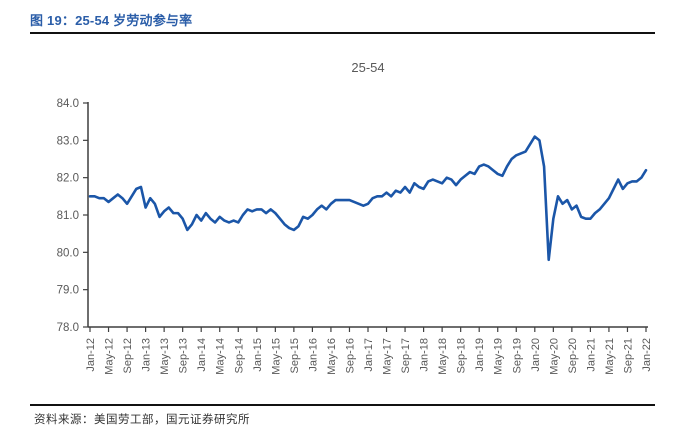 This screenshot has height=432, width=680. I want to click on x-tick-label: May-14, so click(221, 356).